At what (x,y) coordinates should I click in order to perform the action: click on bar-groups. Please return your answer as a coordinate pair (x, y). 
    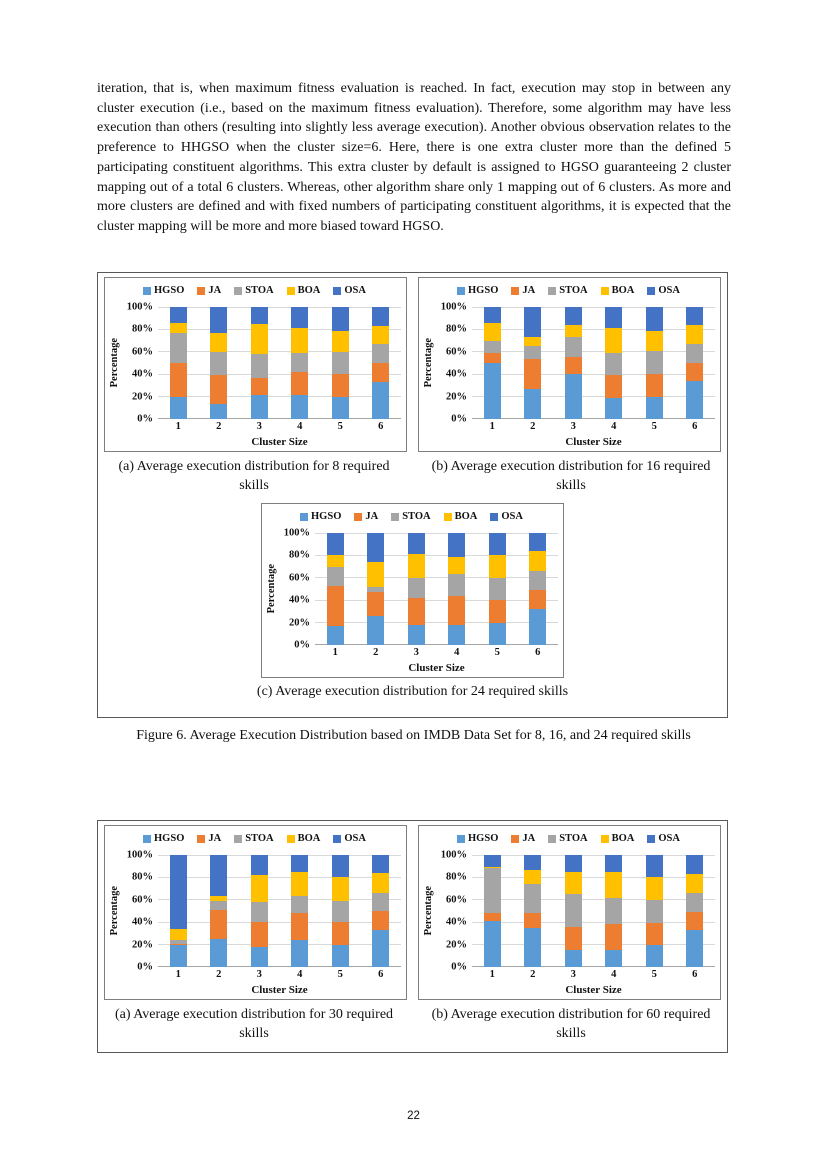
    Looking at the image, I should click on (279, 911).